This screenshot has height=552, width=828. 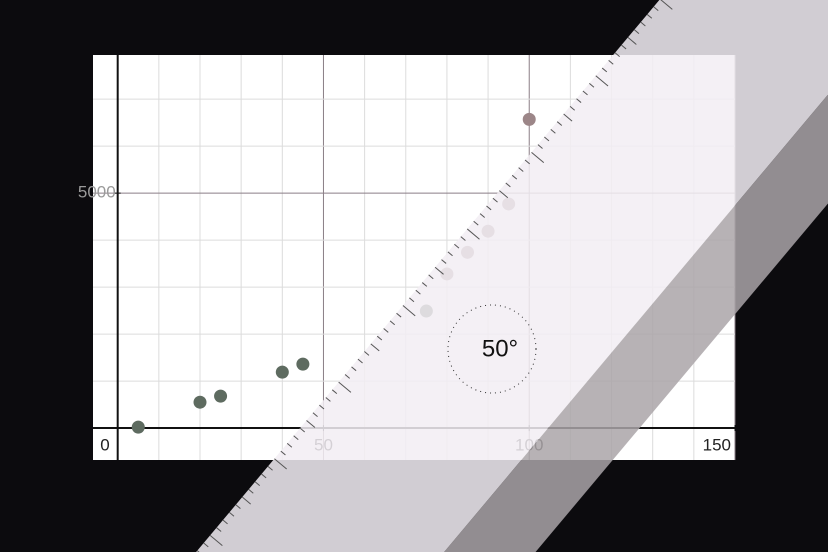 What do you see at coordinates (97, 192) in the screenshot?
I see `y-tick-label: 5000` at bounding box center [97, 192].